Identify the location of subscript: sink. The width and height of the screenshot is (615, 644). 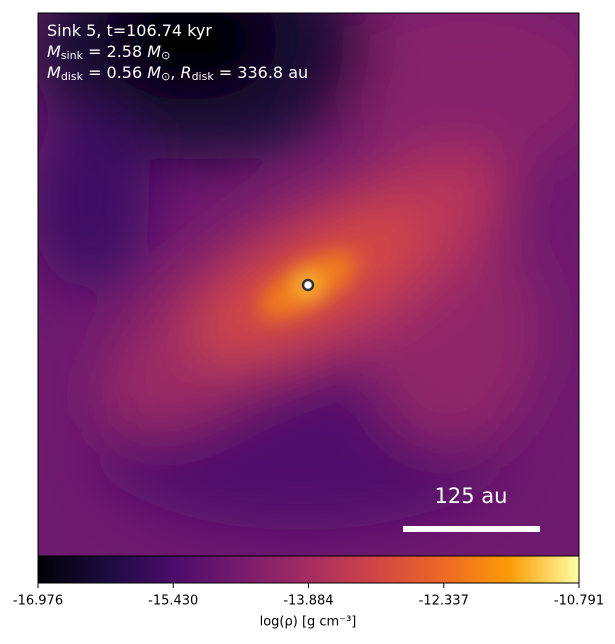
(72, 55).